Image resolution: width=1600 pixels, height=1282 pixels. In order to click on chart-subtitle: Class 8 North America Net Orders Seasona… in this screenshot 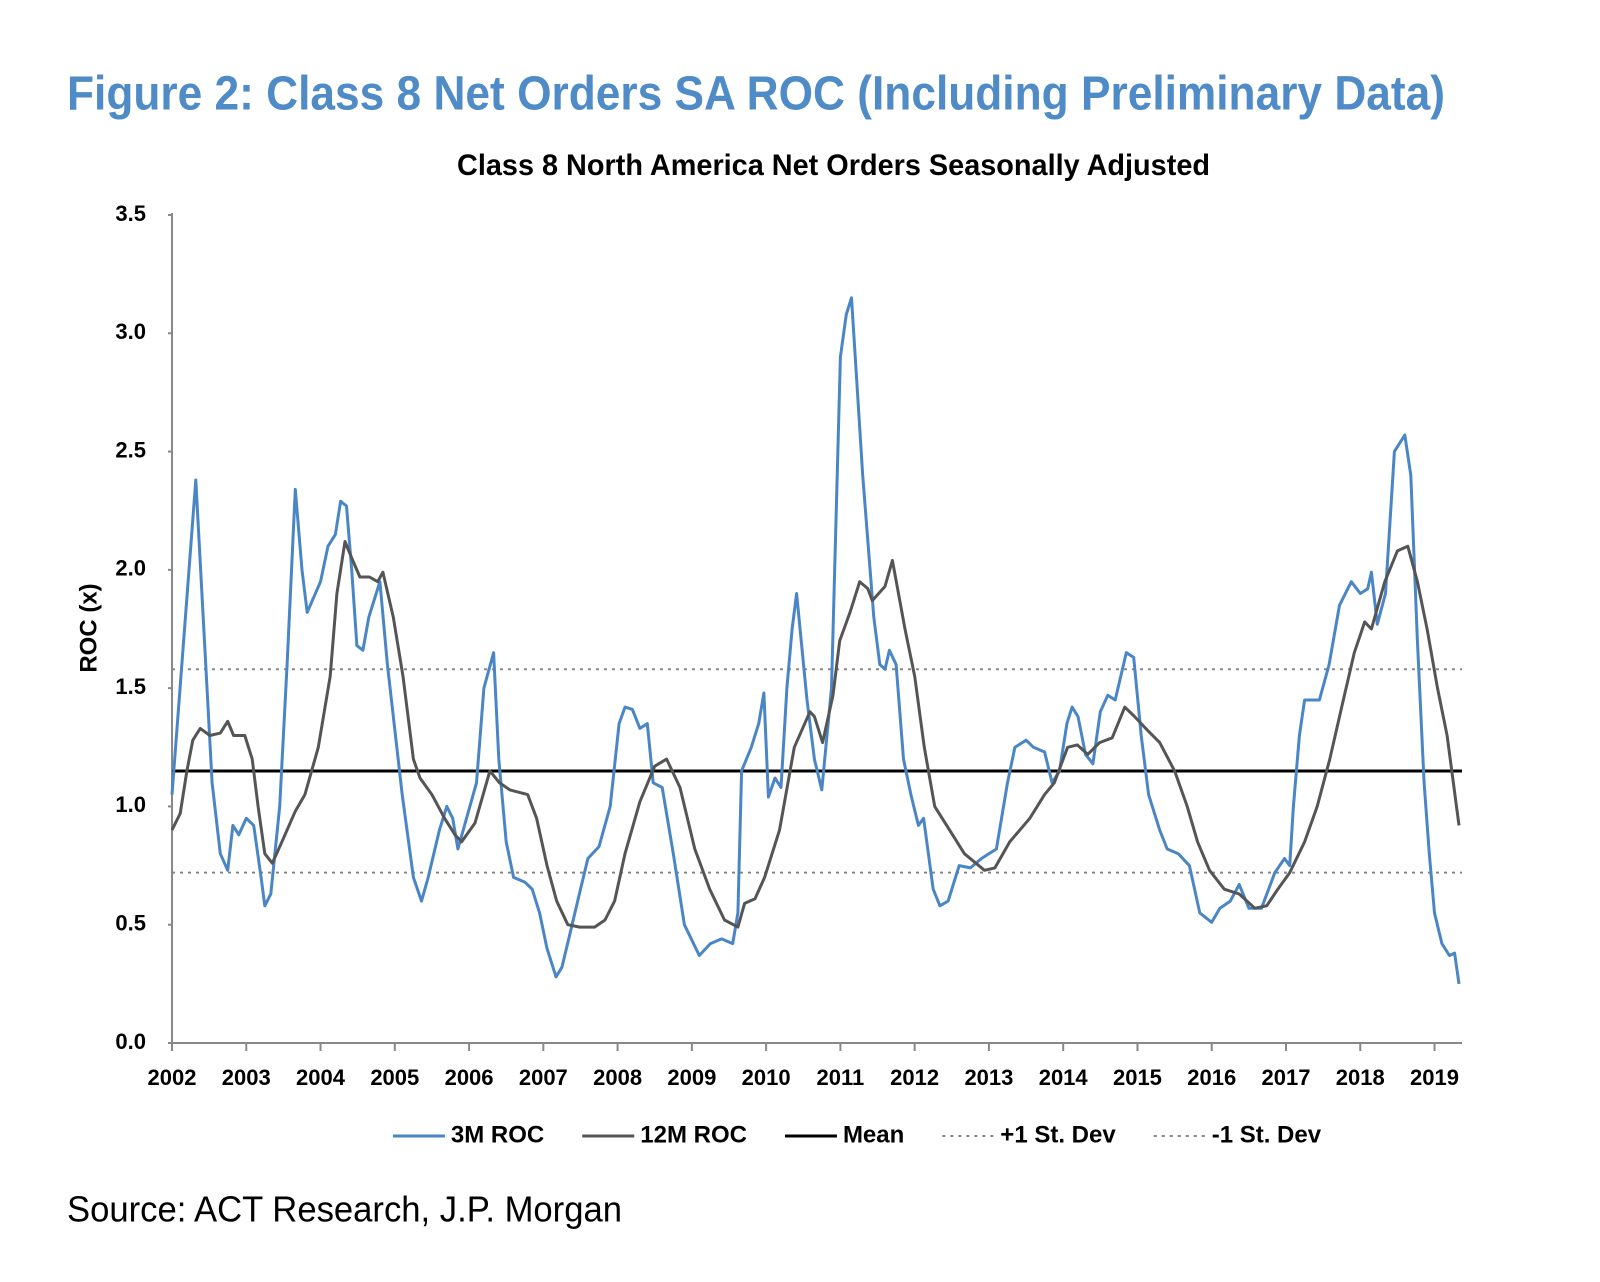, I will do `click(833, 165)`.